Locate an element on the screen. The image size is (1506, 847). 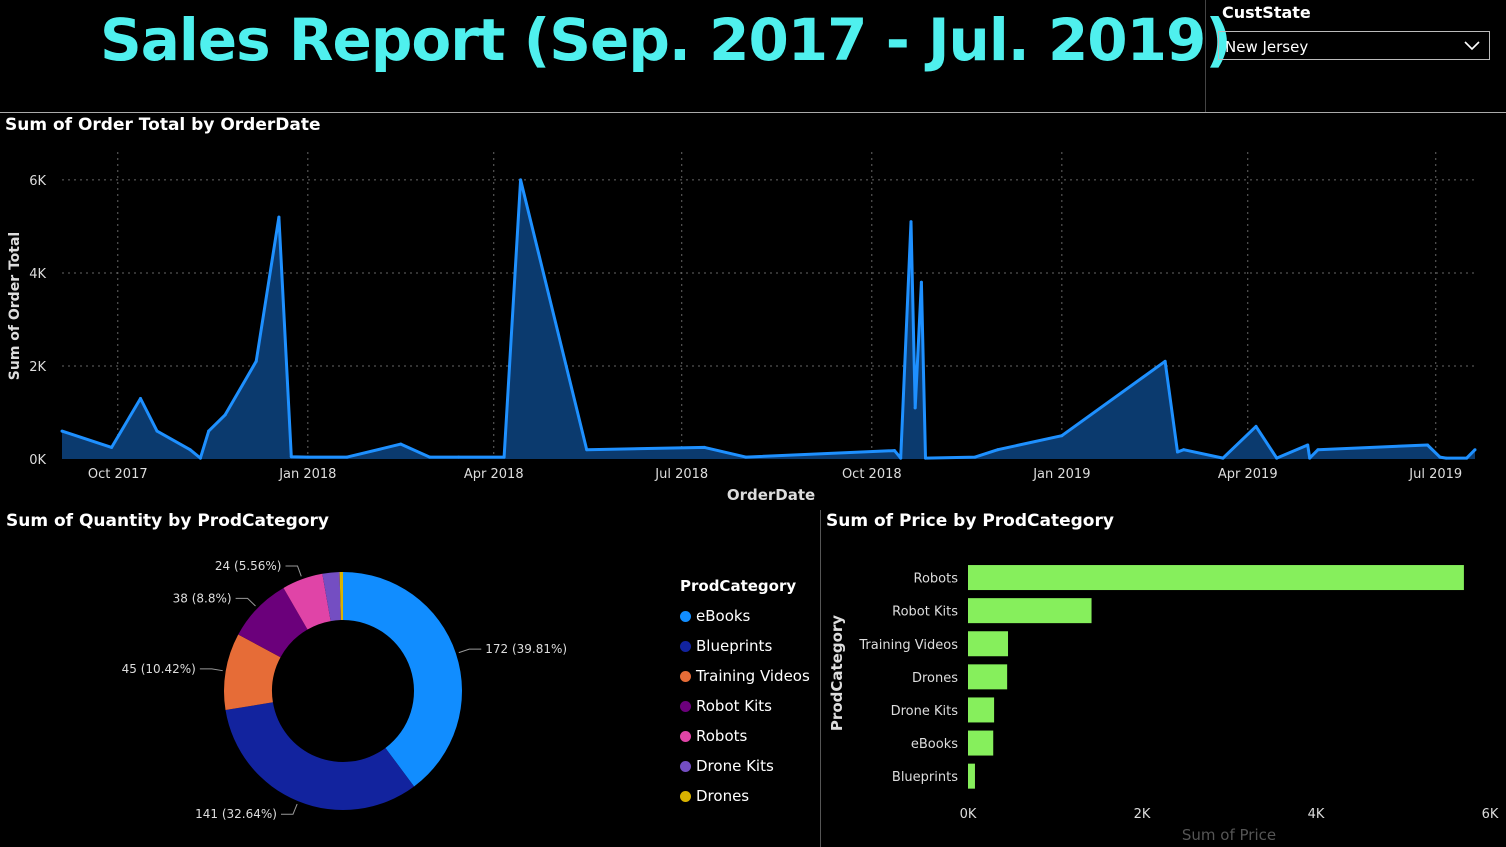
line-chart-title: Sum of Order Total by OrderDate is located at coordinates (163, 125).